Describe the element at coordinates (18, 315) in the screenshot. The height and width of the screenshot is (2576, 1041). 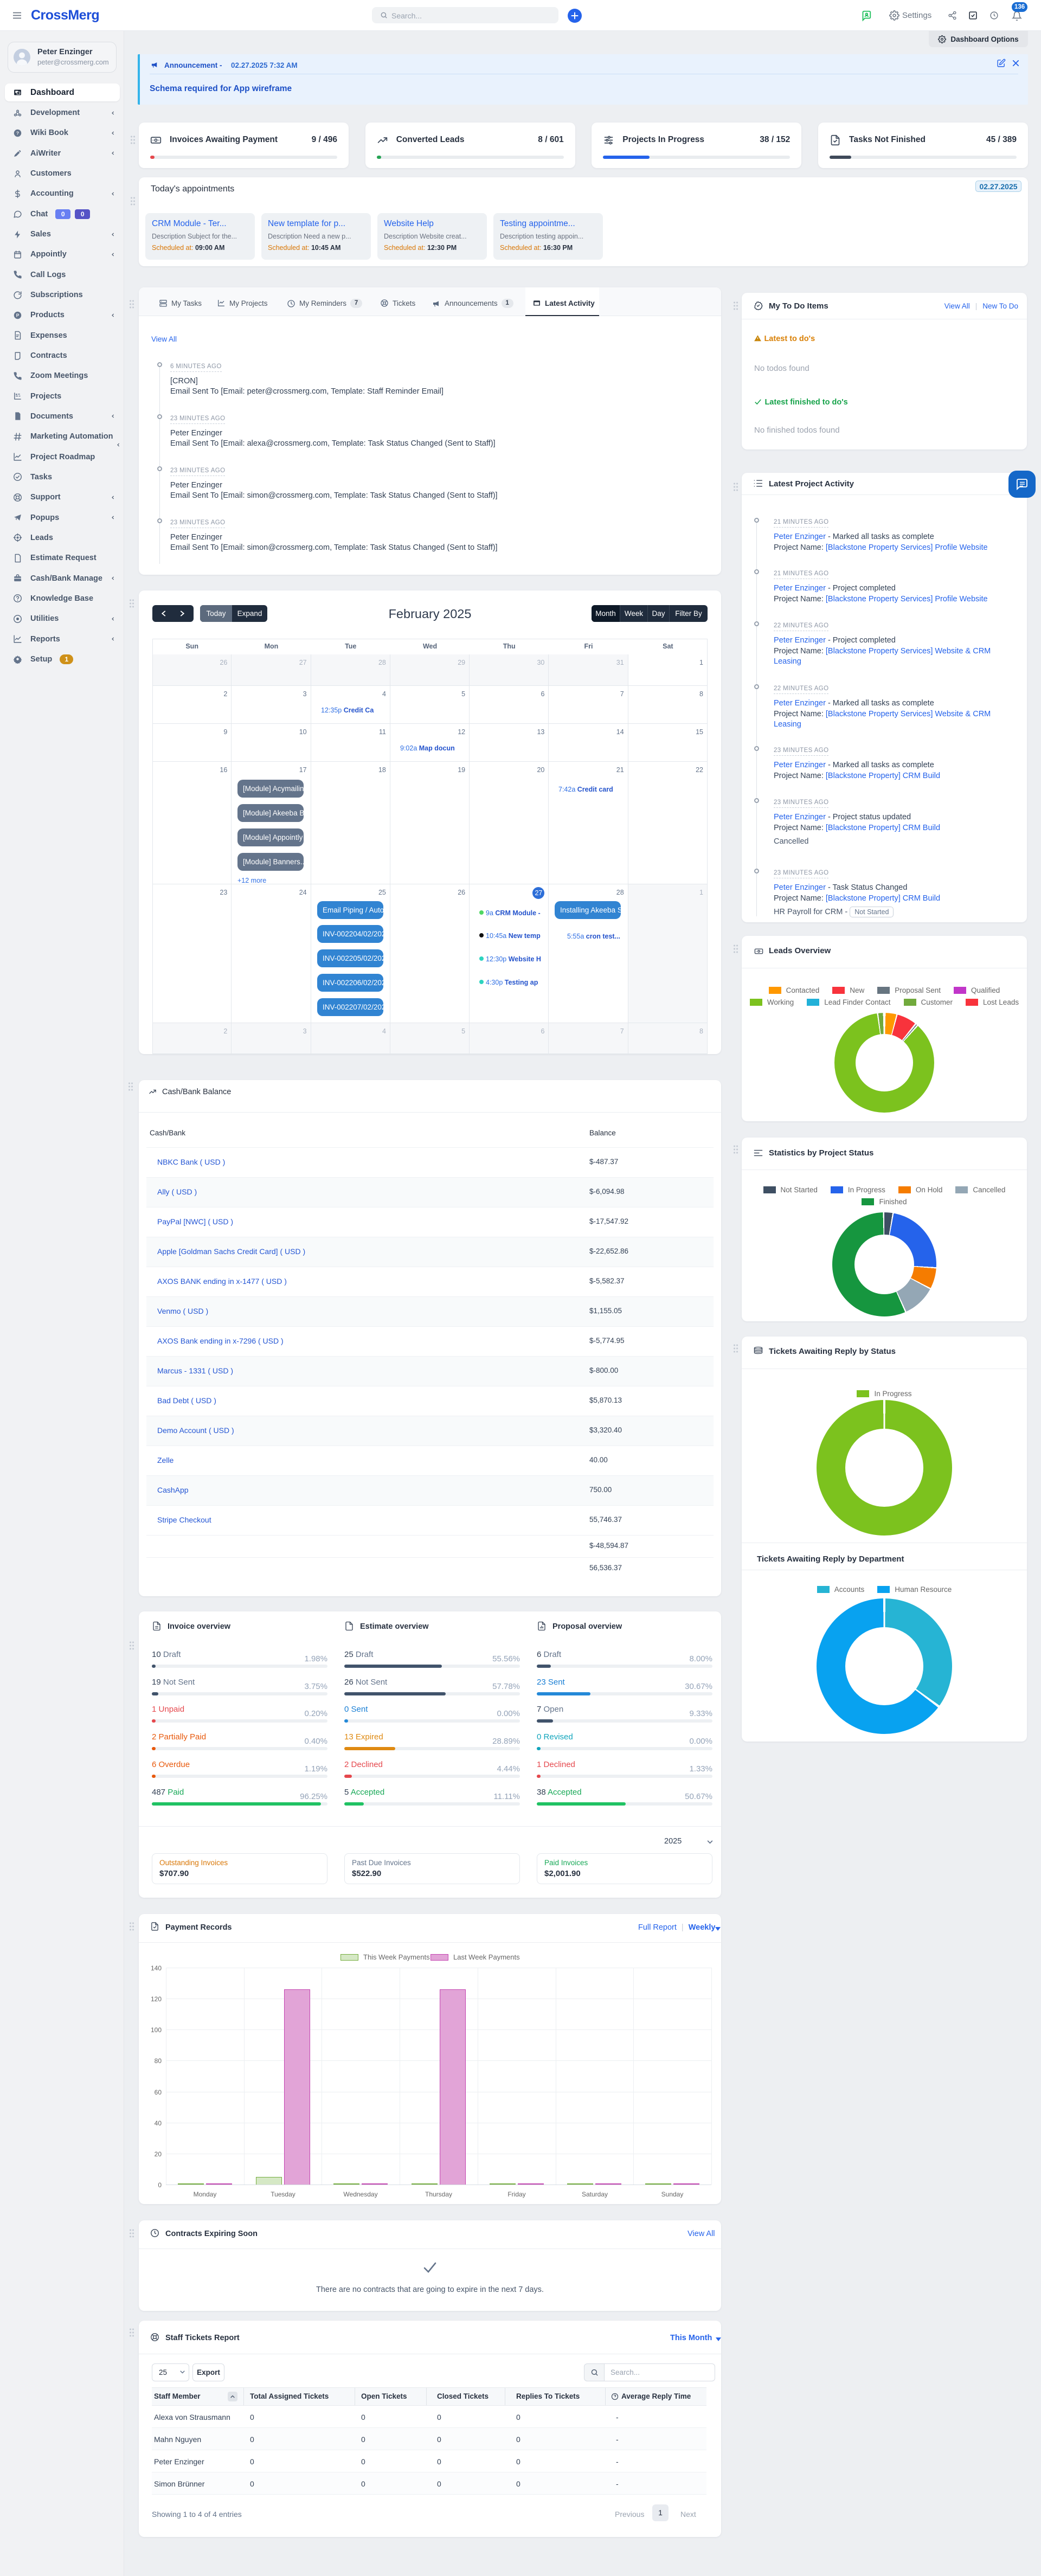
I see `svg-text: P` at that location.